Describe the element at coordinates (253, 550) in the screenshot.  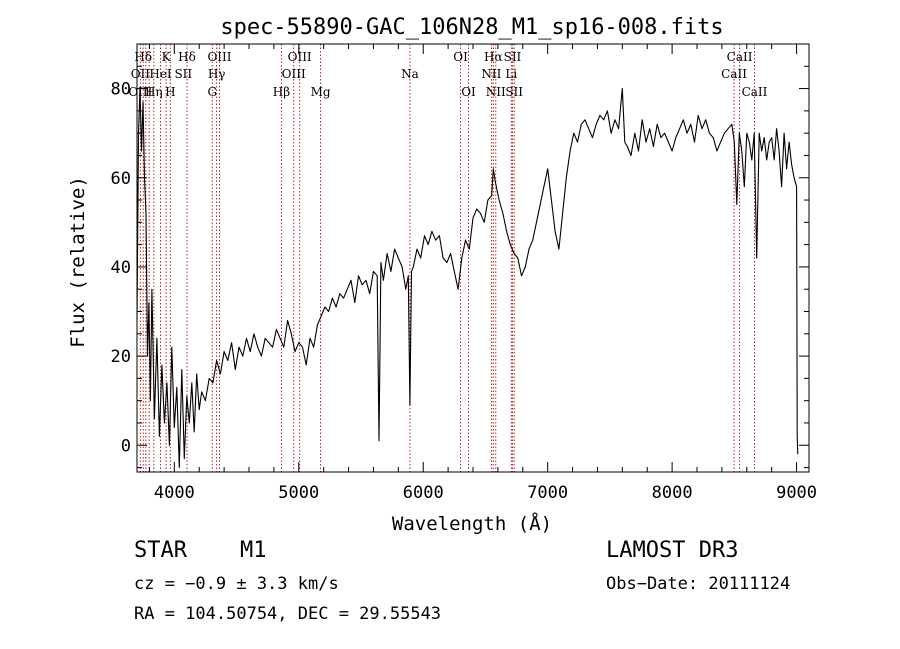
I see `object-subclass: M1` at that location.